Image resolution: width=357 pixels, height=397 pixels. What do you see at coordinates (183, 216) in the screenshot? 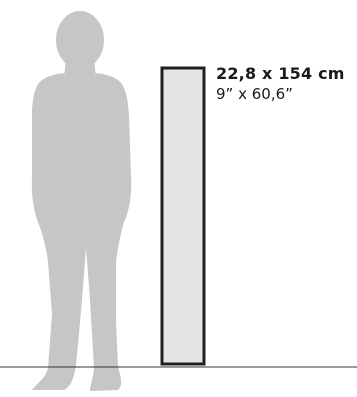
I see `panel-outline` at bounding box center [183, 216].